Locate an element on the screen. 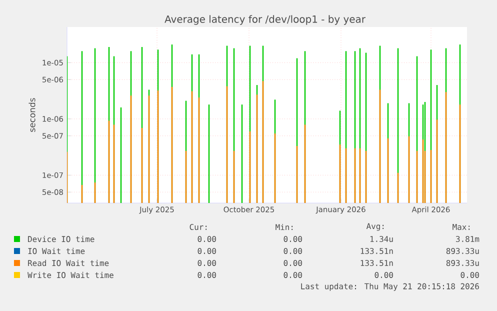 Image resolution: width=497 pixels, height=311 pixels. chart-title: Average latency for /dev/loop1 - by year is located at coordinates (265, 20).